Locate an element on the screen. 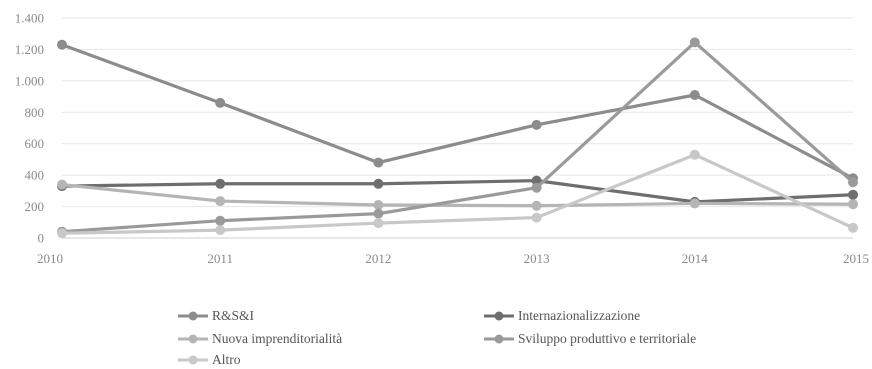 The image size is (872, 369). legend-item: Internazionalizzazione is located at coordinates (562, 315).